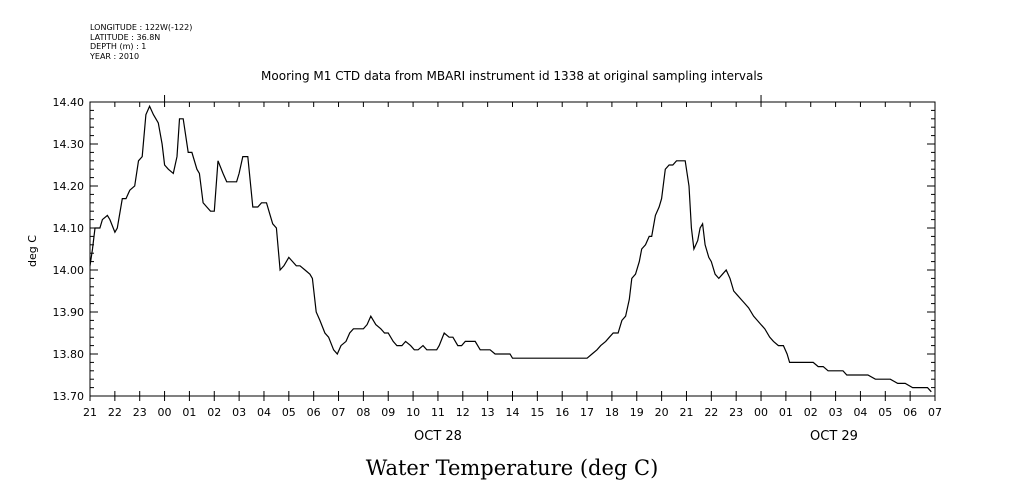 The height and width of the screenshot is (504, 1009). I want to click on x-tick-label: 08, so click(363, 412).